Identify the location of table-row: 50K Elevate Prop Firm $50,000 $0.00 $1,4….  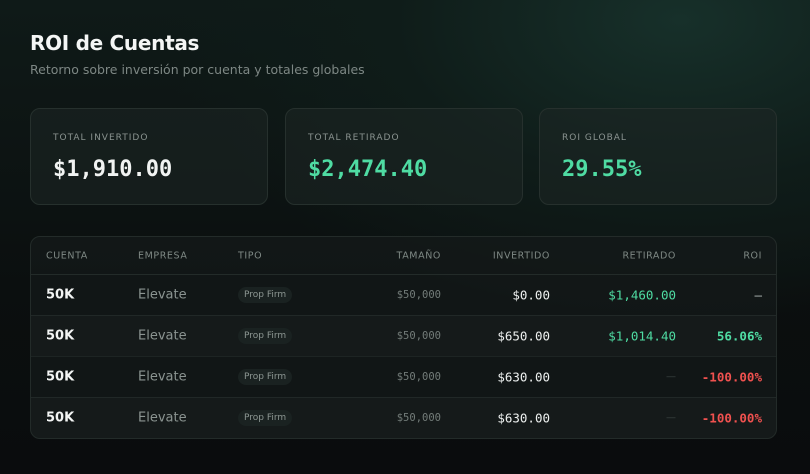
(403, 295).